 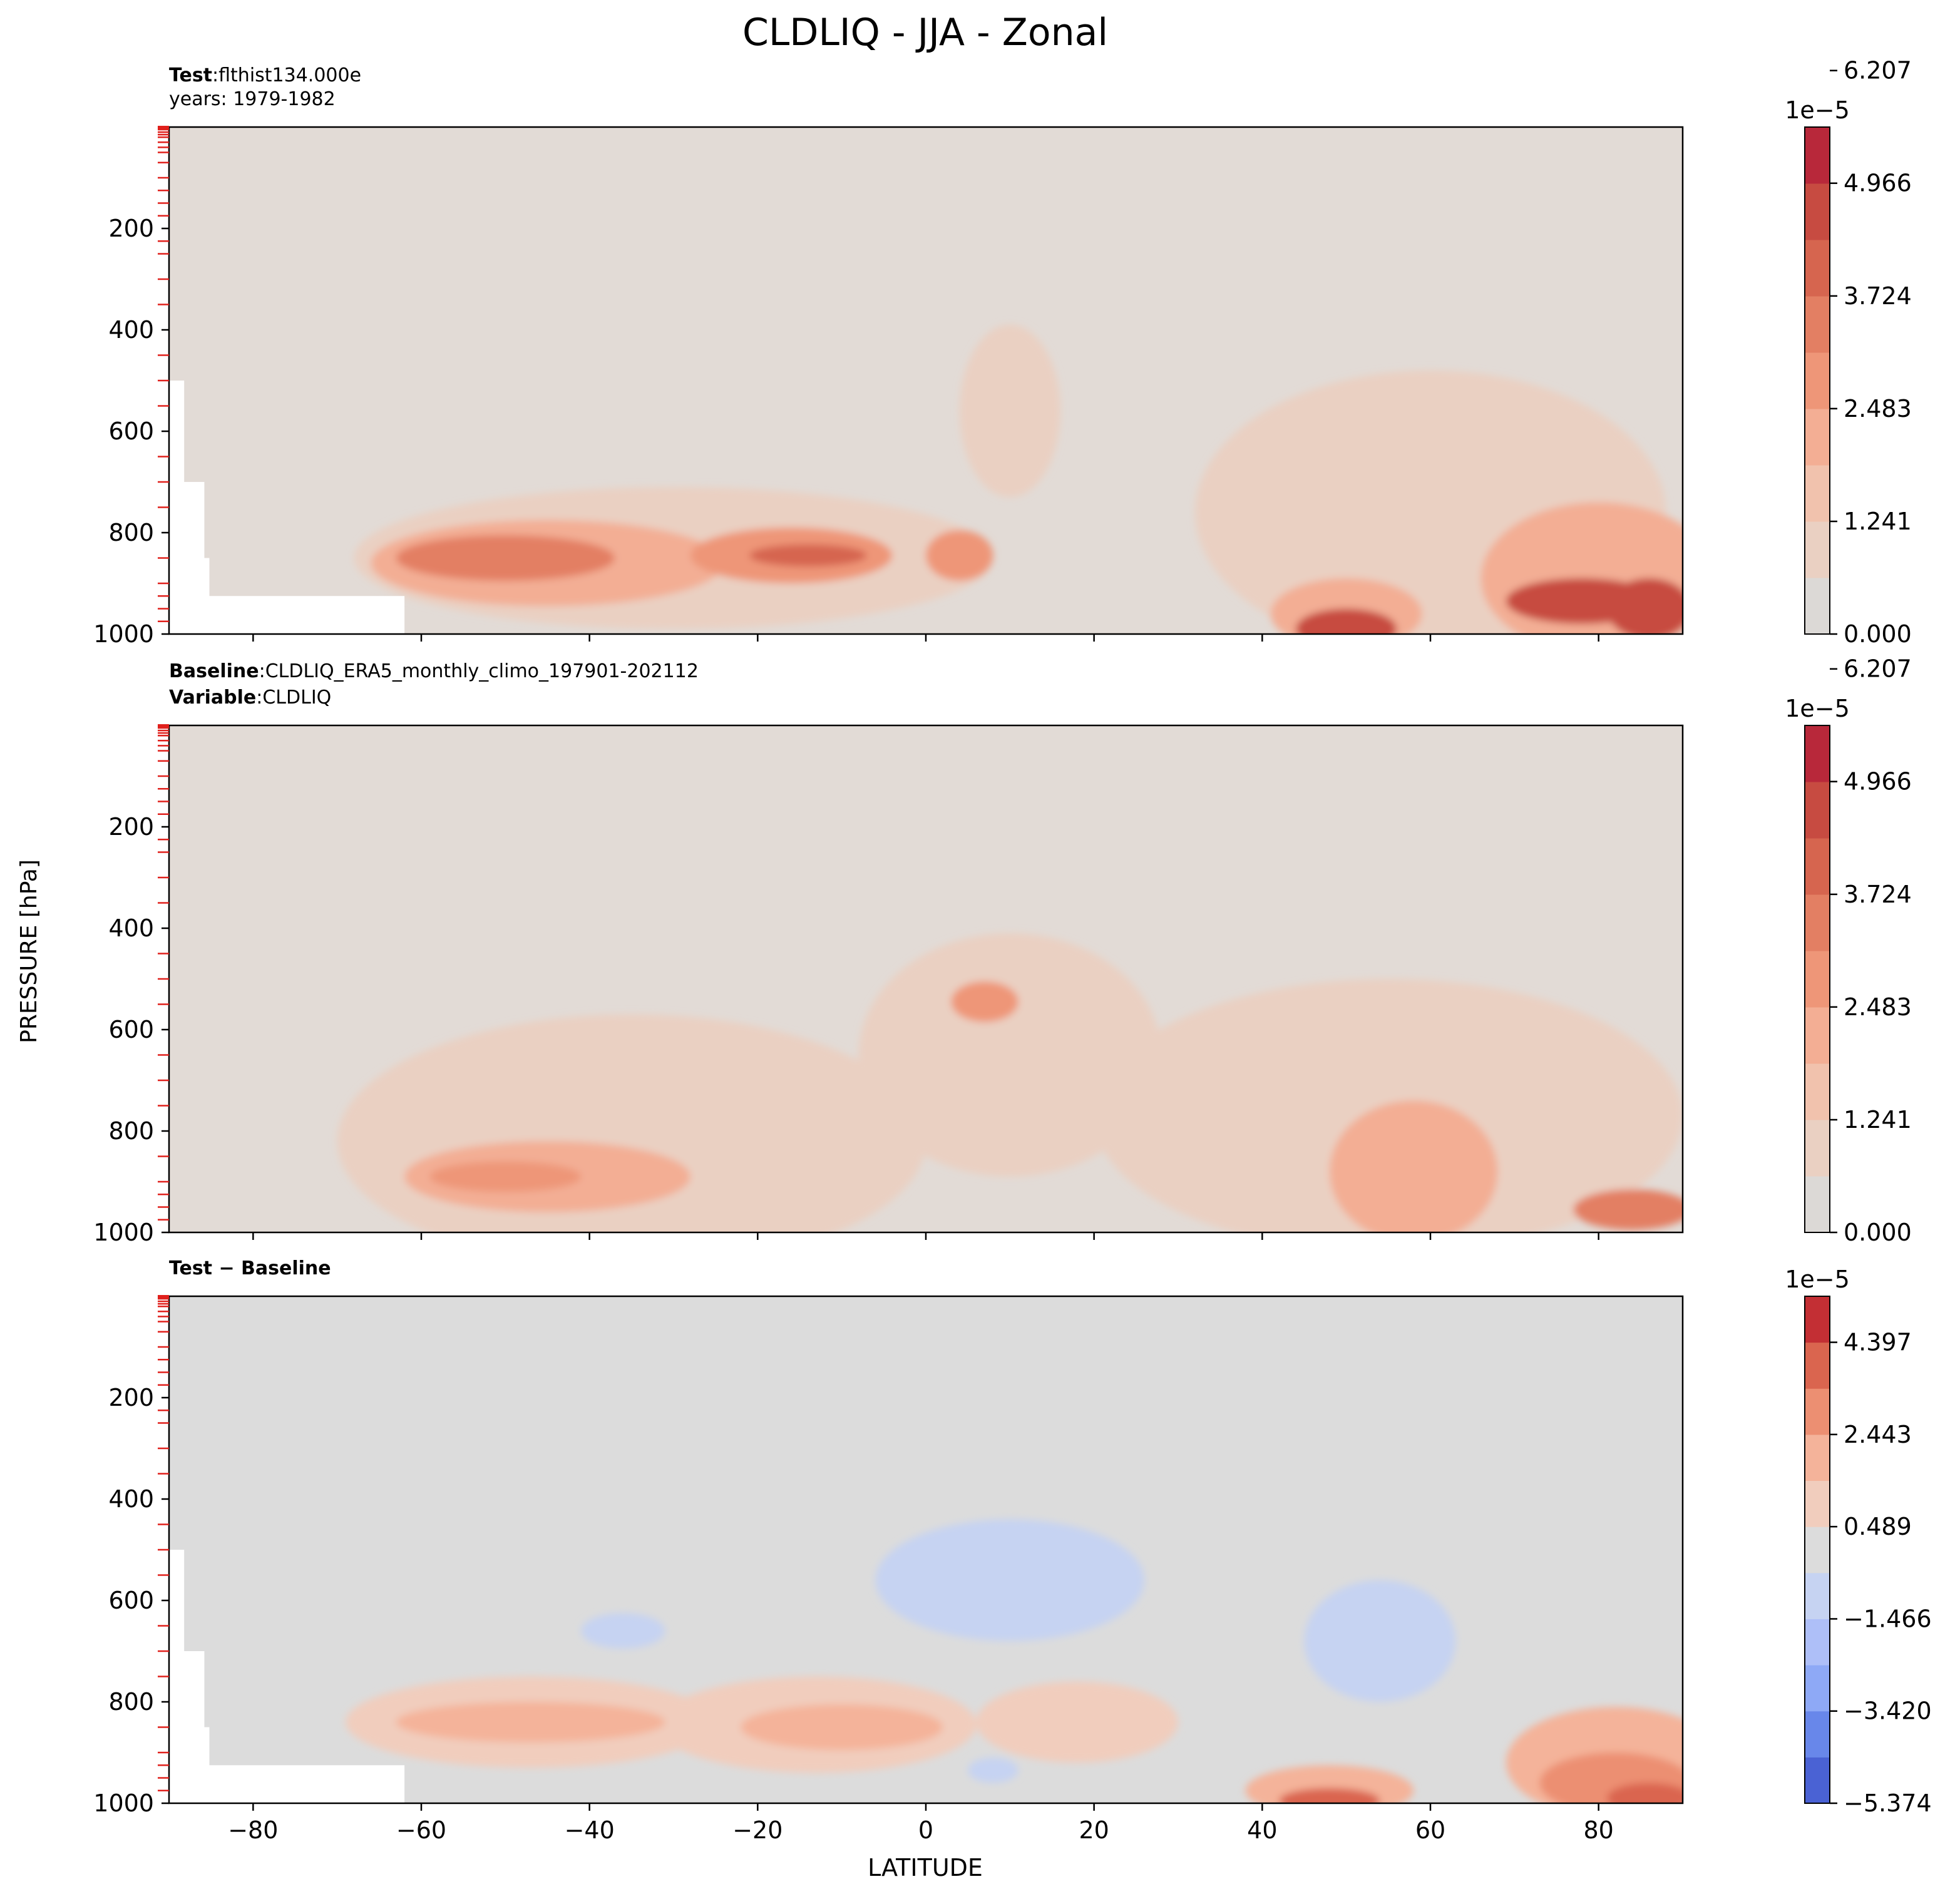 What do you see at coordinates (482, 671) in the screenshot?
I see `panel-header-value: CLDLIQ_ERA5_monthly_climo_197901-202112` at bounding box center [482, 671].